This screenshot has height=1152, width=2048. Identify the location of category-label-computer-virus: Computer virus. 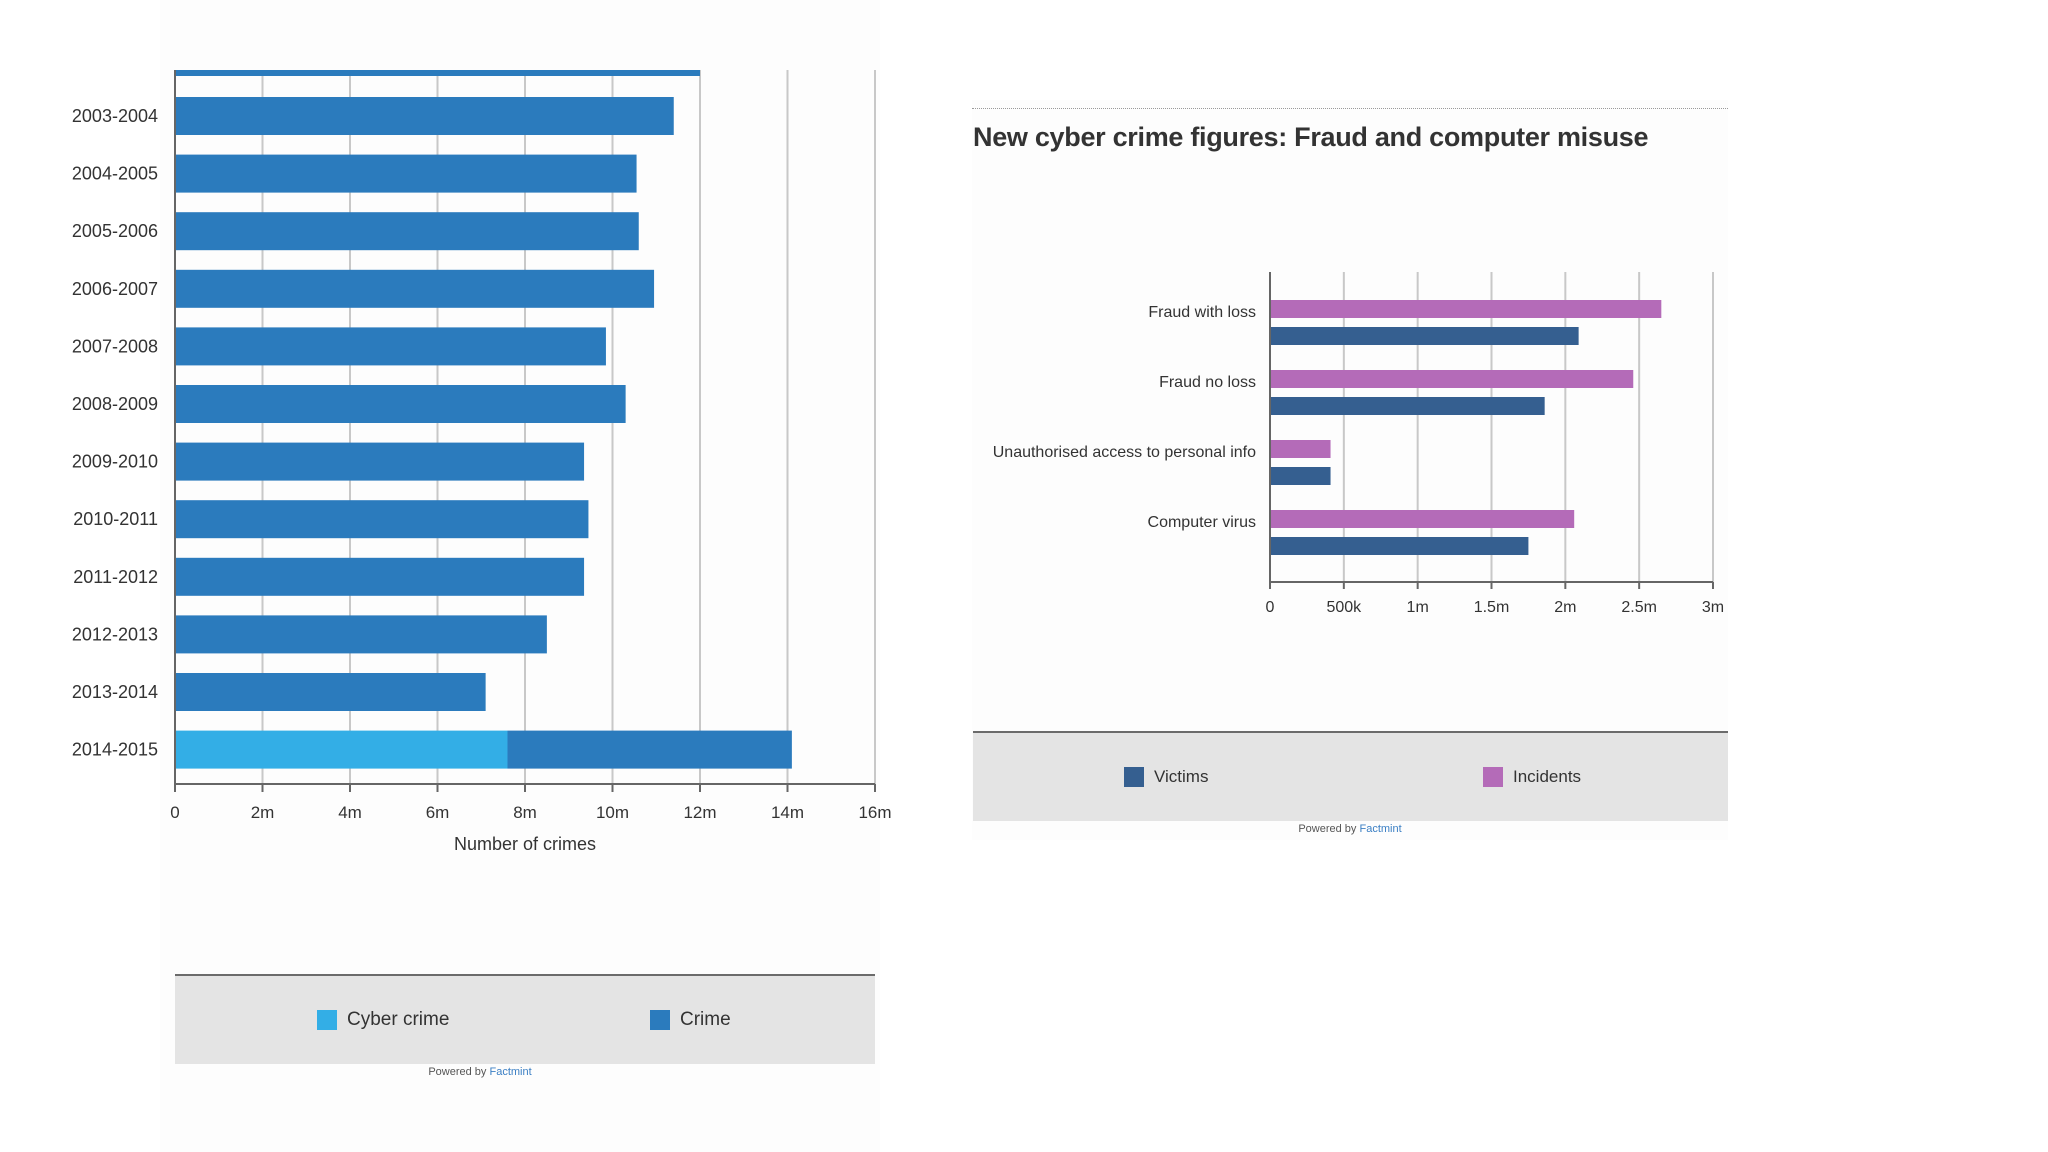
(1202, 522).